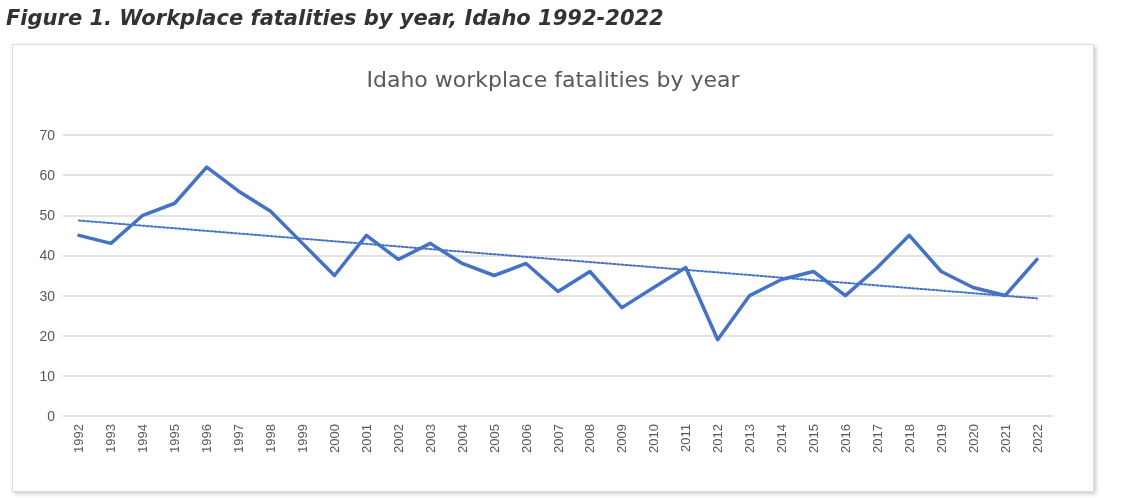 The image size is (1140, 498). What do you see at coordinates (366, 438) in the screenshot?
I see `x-tick-label: 2001` at bounding box center [366, 438].